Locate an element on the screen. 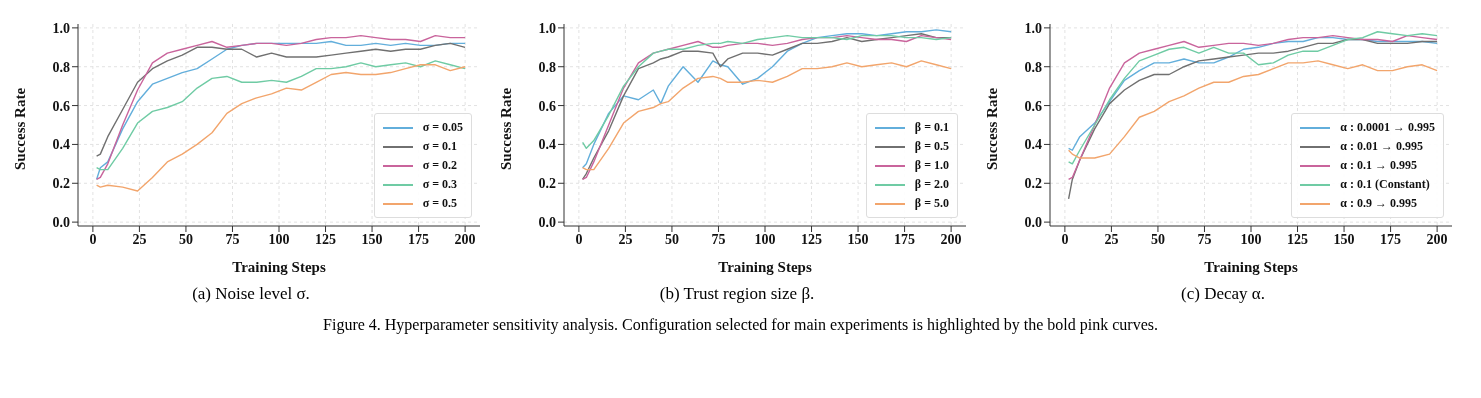  text: (a) Noise level σ. is located at coordinates (251, 294).